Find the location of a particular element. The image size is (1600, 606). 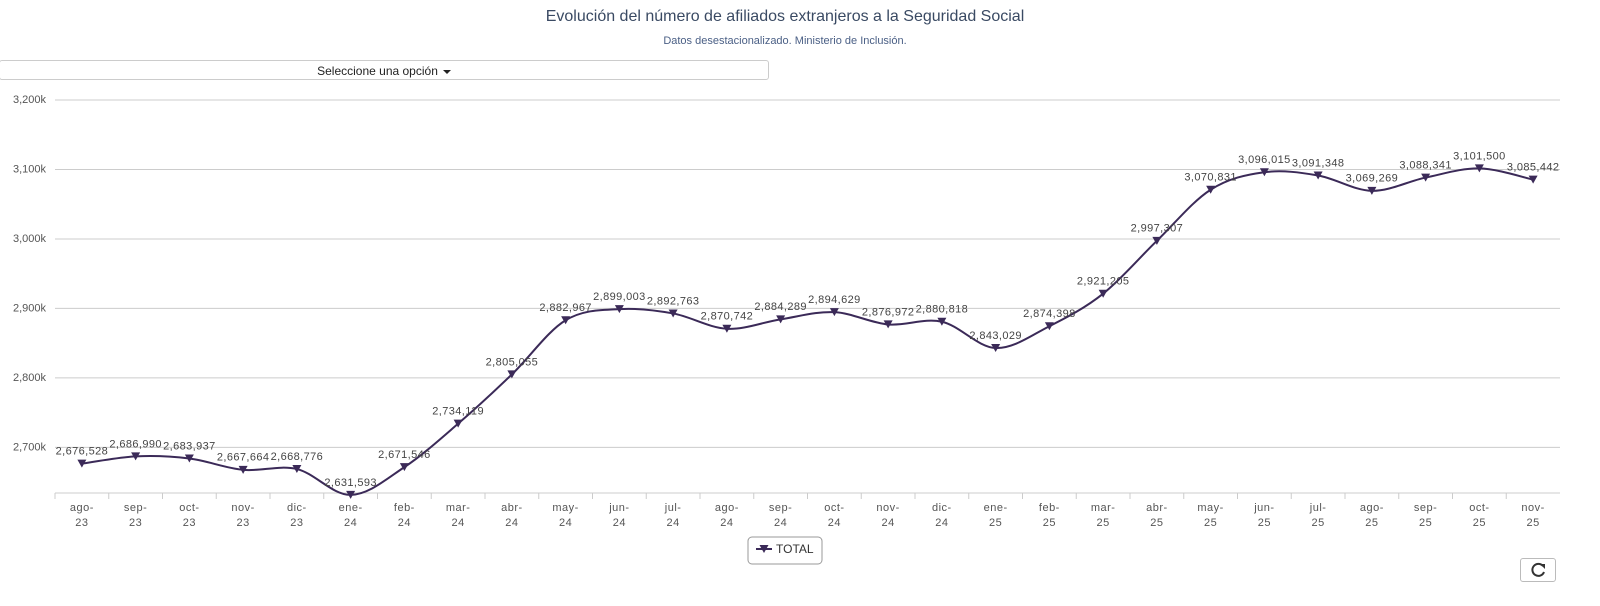

data-label: 3,101,500 is located at coordinates (1479, 156).